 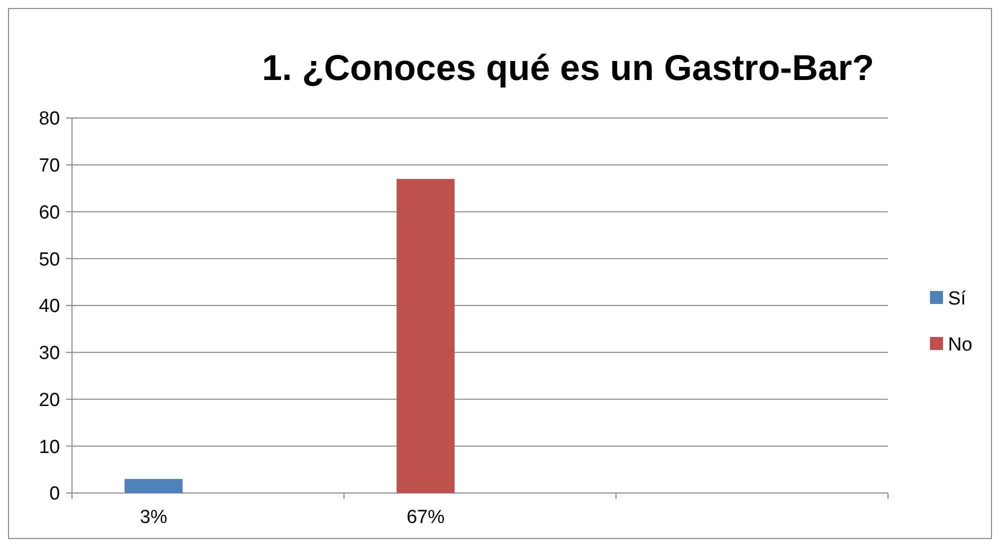 What do you see at coordinates (49, 353) in the screenshot?
I see `y-tick-label: 30` at bounding box center [49, 353].